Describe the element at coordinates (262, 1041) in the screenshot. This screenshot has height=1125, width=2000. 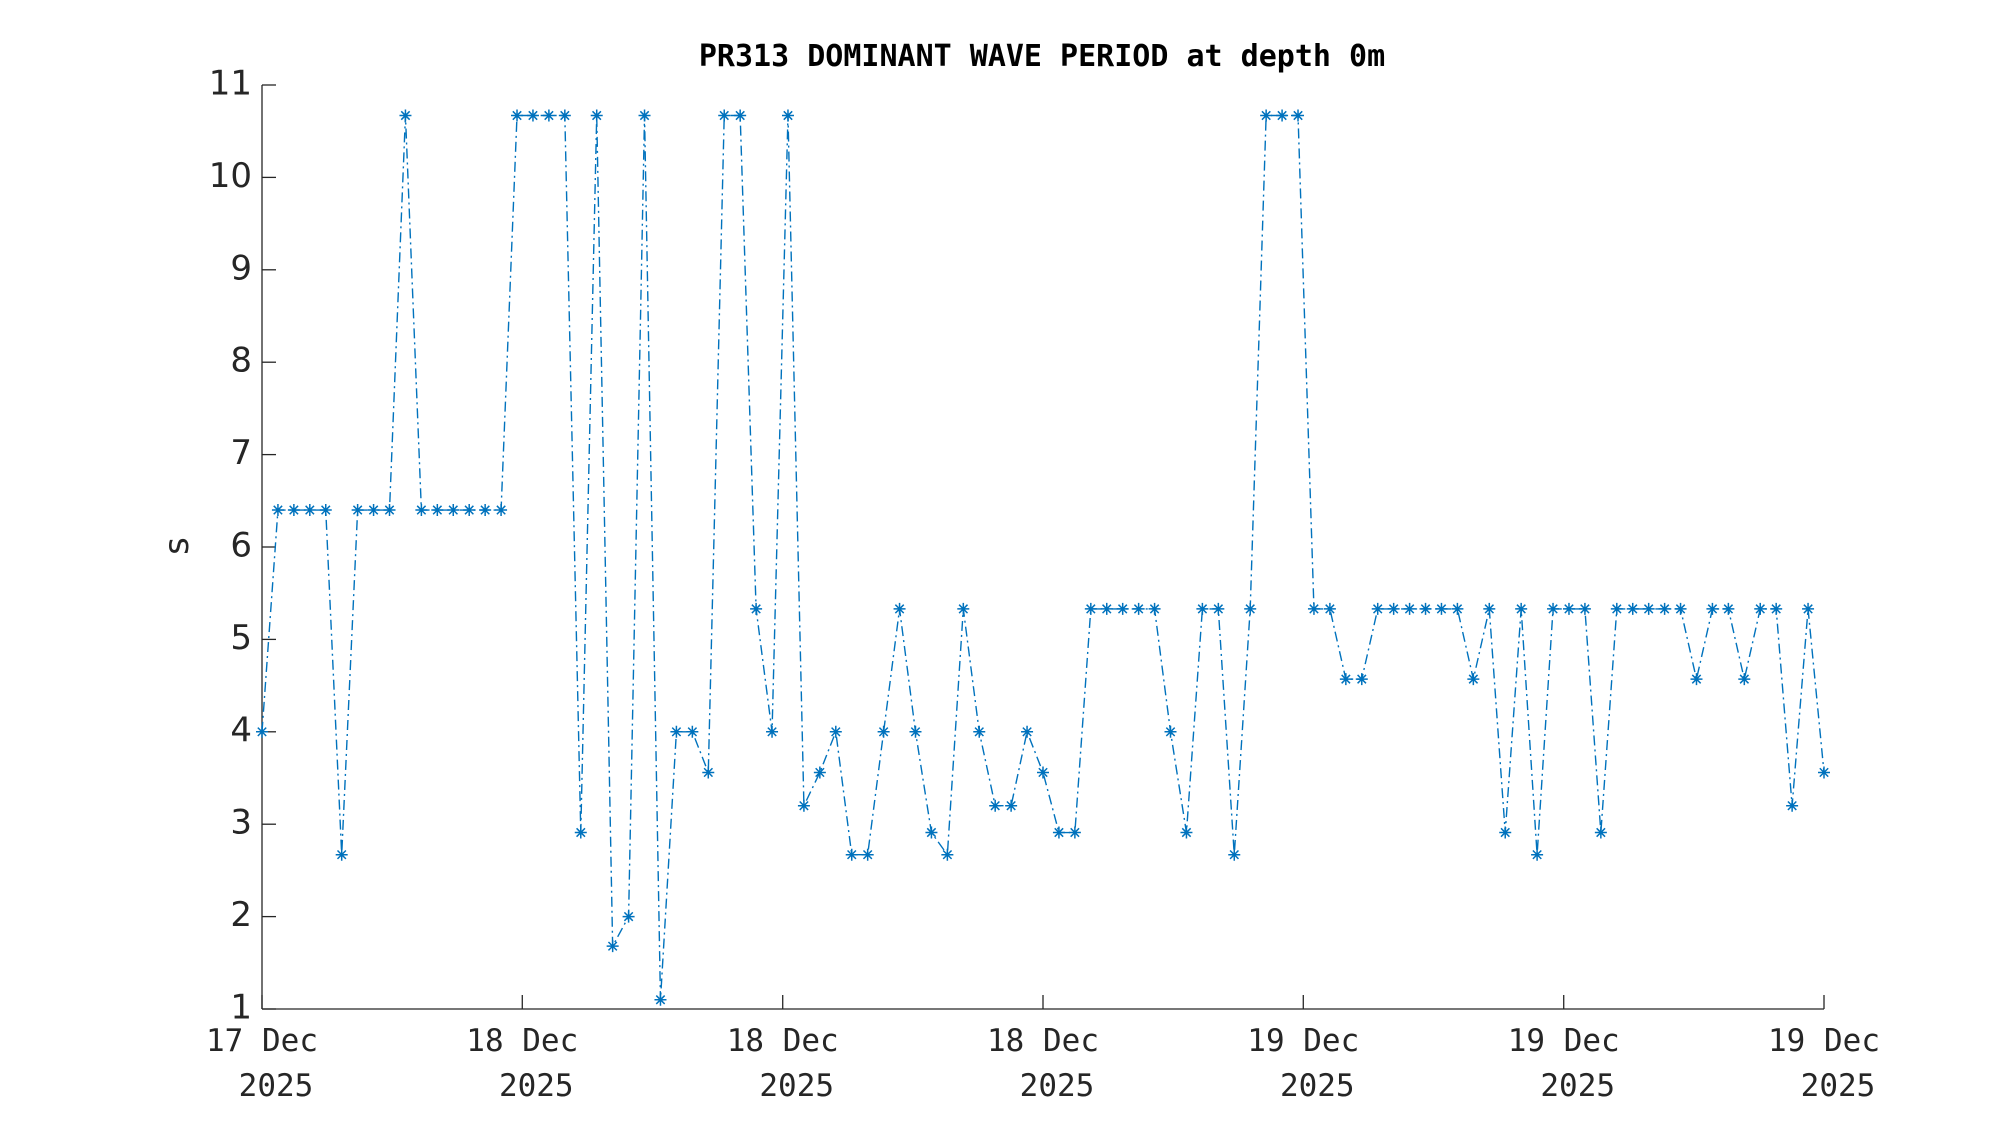
I see `x-tick-label-line: 17 Dec` at that location.